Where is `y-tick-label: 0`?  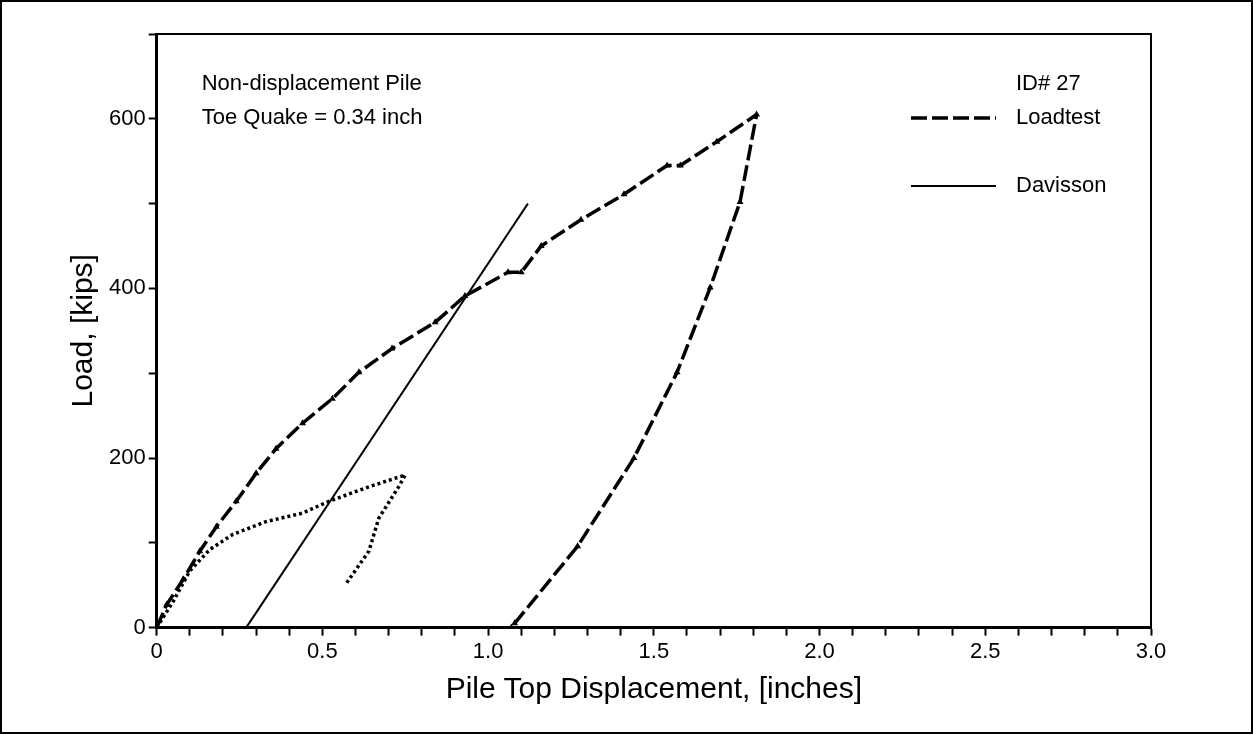 y-tick-label: 0 is located at coordinates (139, 626).